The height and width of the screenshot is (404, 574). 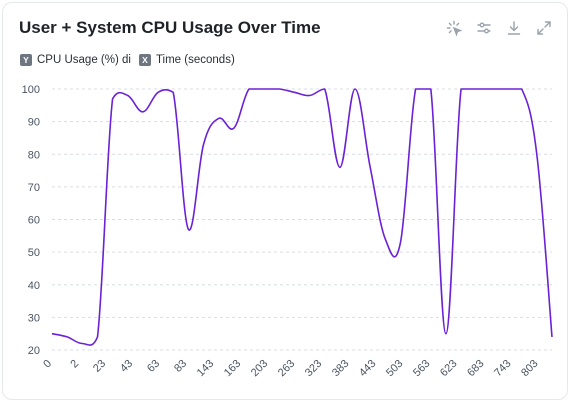 What do you see at coordinates (544, 28) in the screenshot?
I see `expand-icon` at bounding box center [544, 28].